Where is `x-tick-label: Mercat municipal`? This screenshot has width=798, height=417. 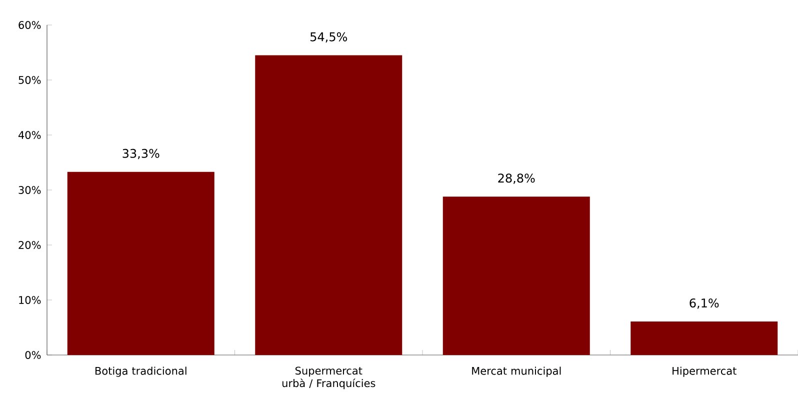
x-tick-label: Mercat municipal is located at coordinates (516, 371).